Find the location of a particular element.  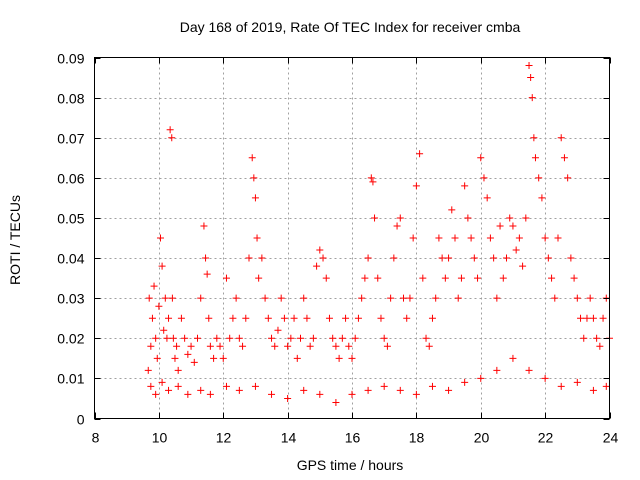

y-tick-label: 0.02 is located at coordinates (70, 339).